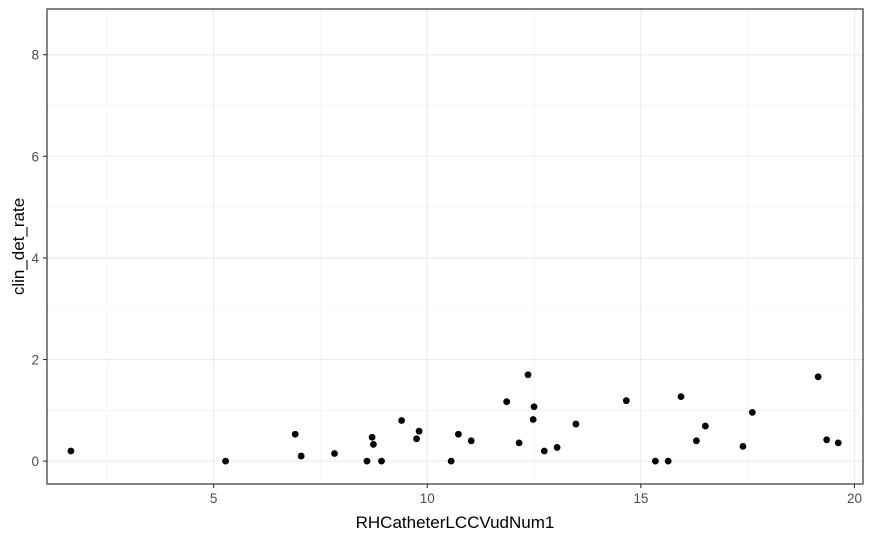  I want to click on x-tick-label: 10, so click(427, 498).